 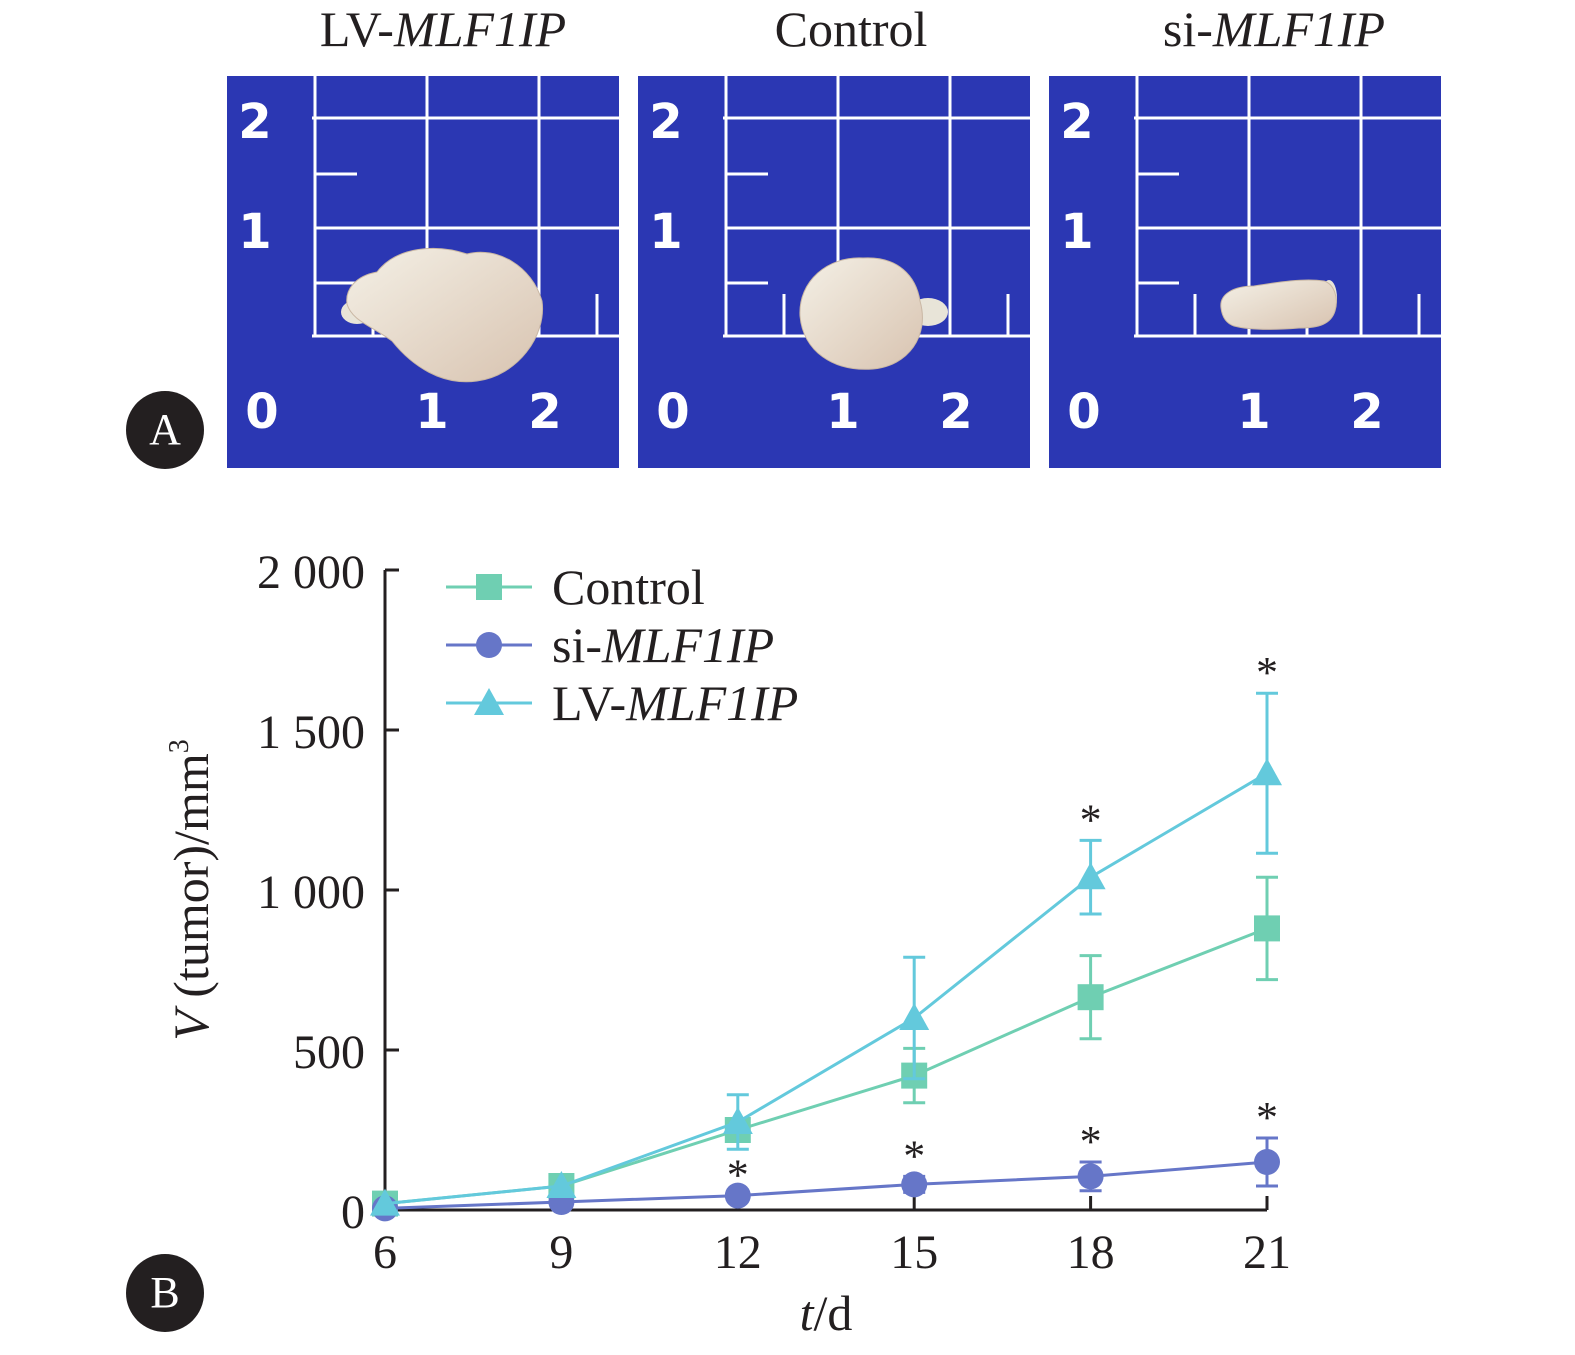 I want to click on photo-title-si-prefix: si-, so click(x=1187, y=29).